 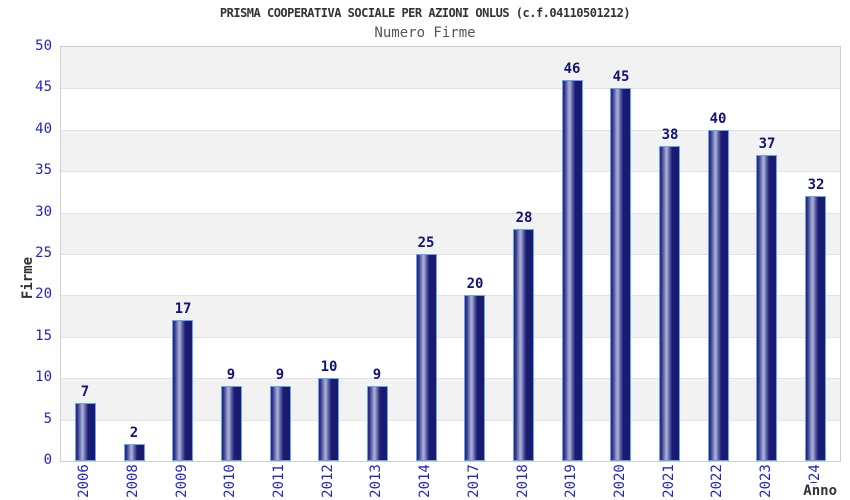 What do you see at coordinates (43, 212) in the screenshot?
I see `y-tick-30: 30` at bounding box center [43, 212].